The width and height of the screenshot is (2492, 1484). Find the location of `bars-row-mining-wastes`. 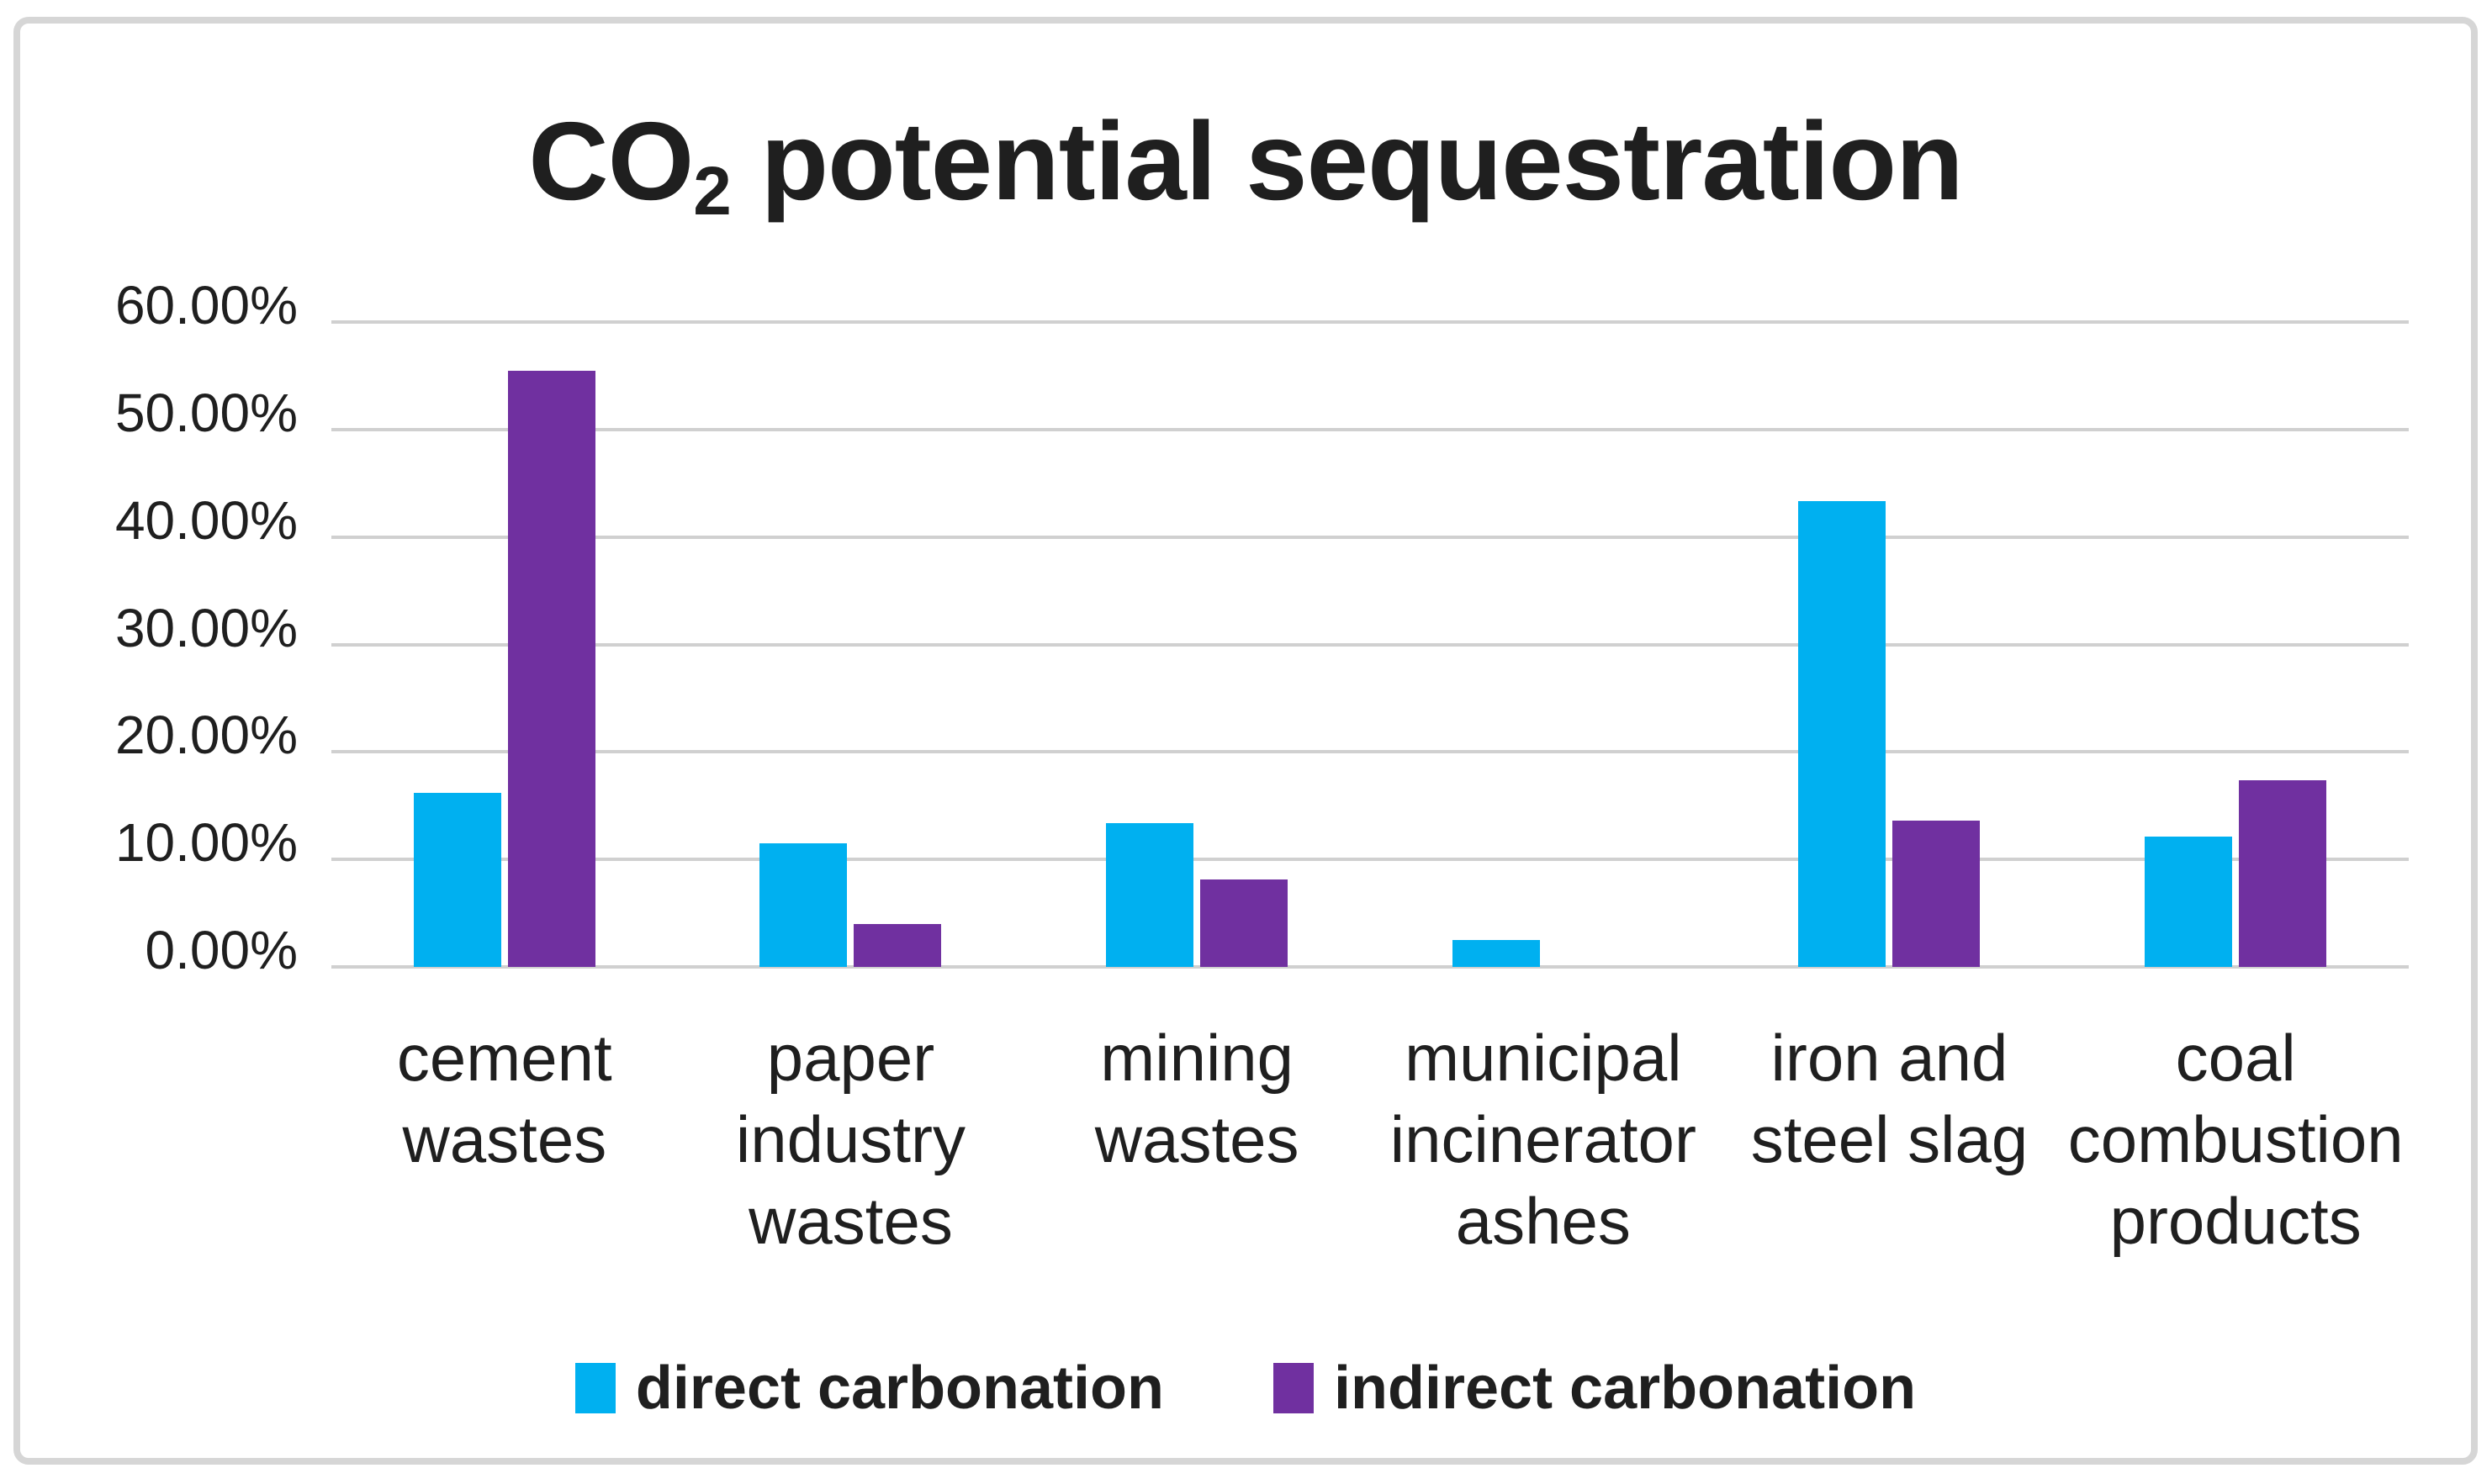

bars-row-mining-wastes is located at coordinates (1197, 894).